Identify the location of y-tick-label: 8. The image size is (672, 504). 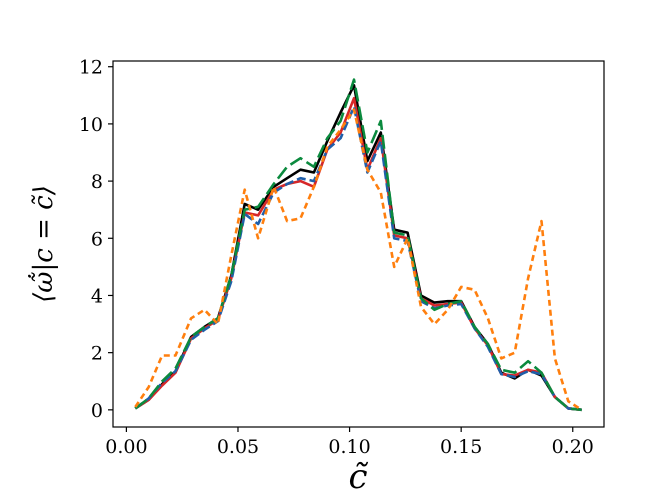
(97, 182).